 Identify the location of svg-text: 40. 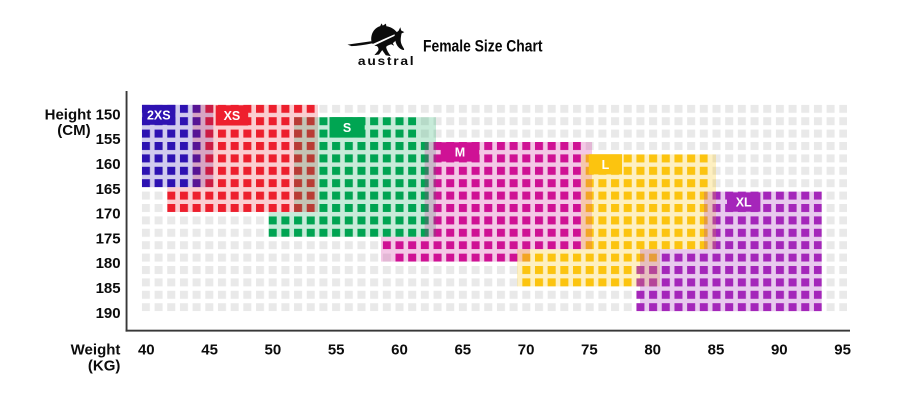
(146, 349).